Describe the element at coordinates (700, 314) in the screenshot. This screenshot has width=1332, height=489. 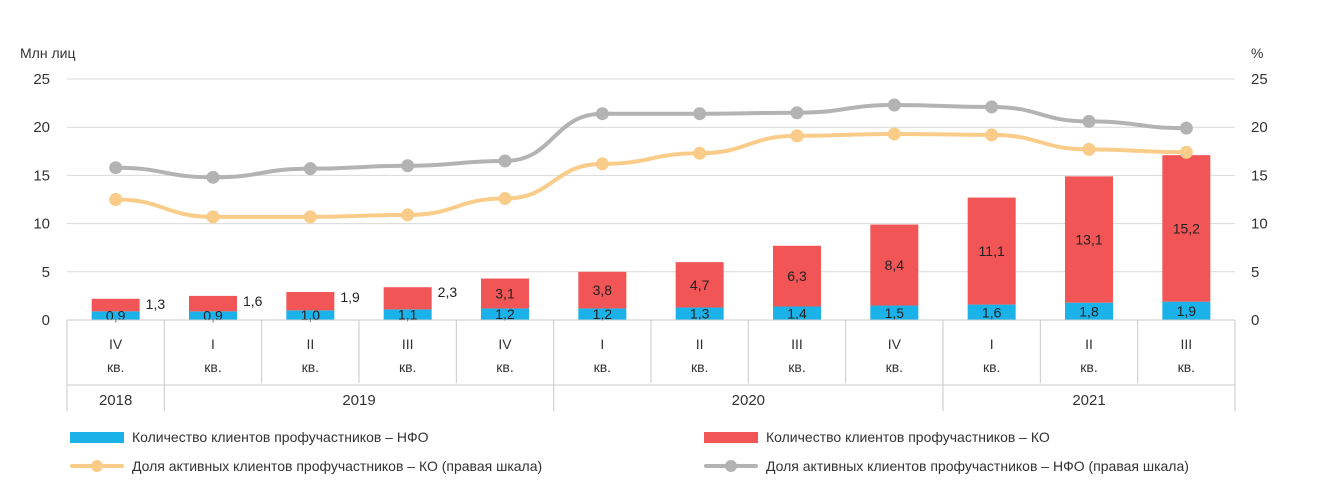
I see `data-label-nfo-count: 1,3` at that location.